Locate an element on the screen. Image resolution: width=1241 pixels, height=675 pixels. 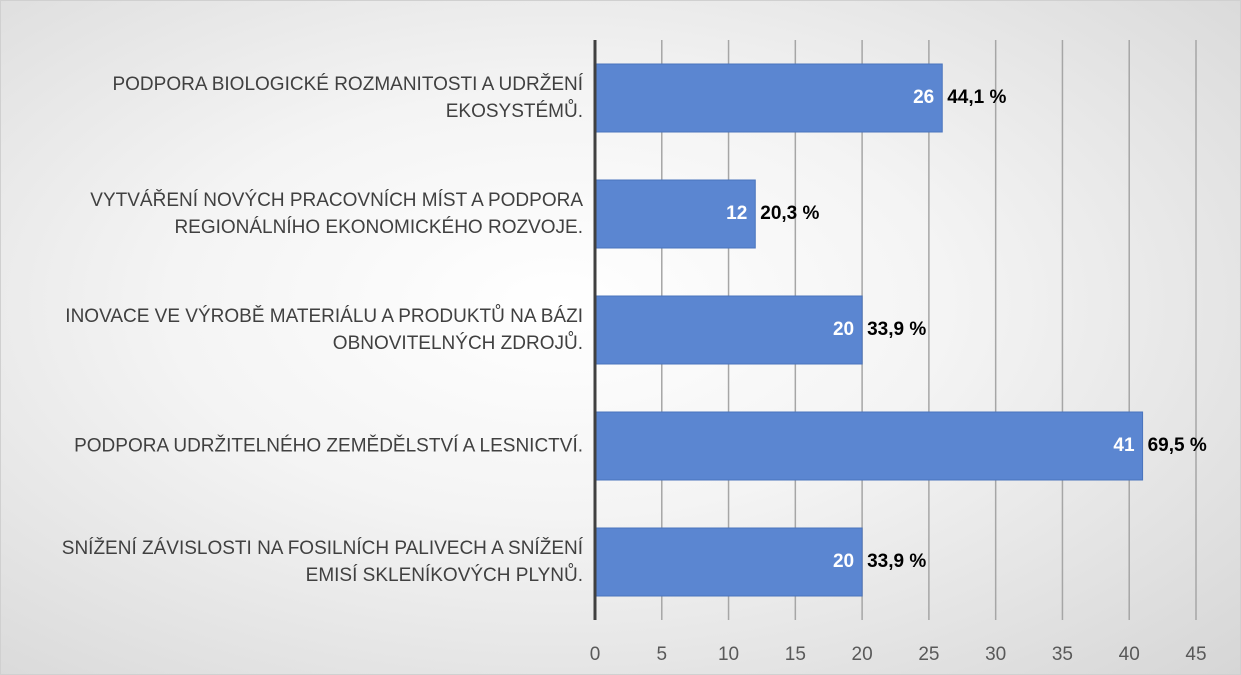
x-tick-label: 0 is located at coordinates (595, 654).